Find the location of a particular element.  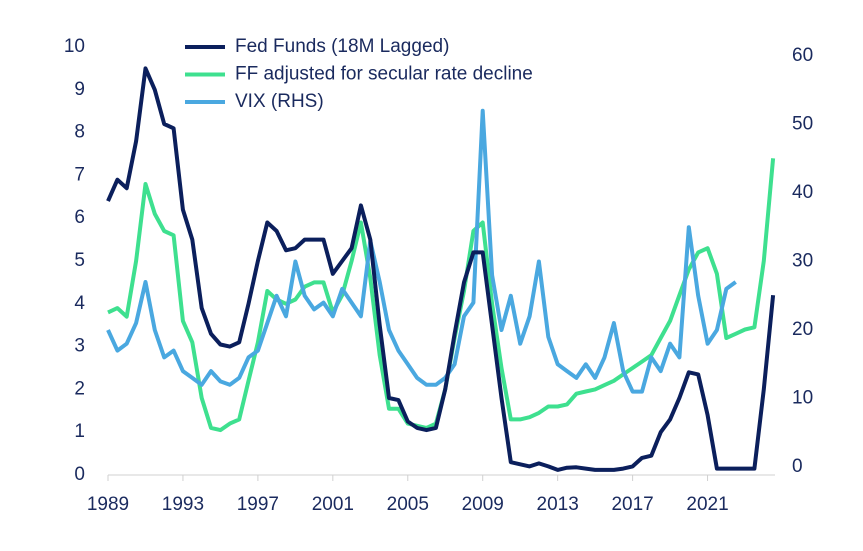

y-tick-label: 1 is located at coordinates (79, 431).